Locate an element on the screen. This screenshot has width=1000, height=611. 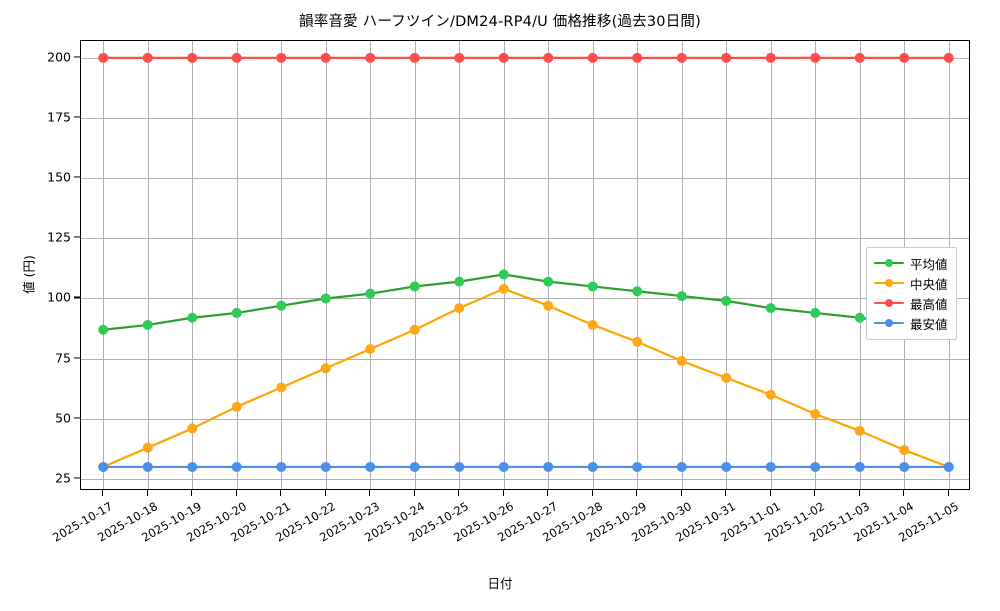
chart-title: 韻率音愛 ハーフツイン/DM24-RP4/U 価格推移(過去30日間) is located at coordinates (500, 22).